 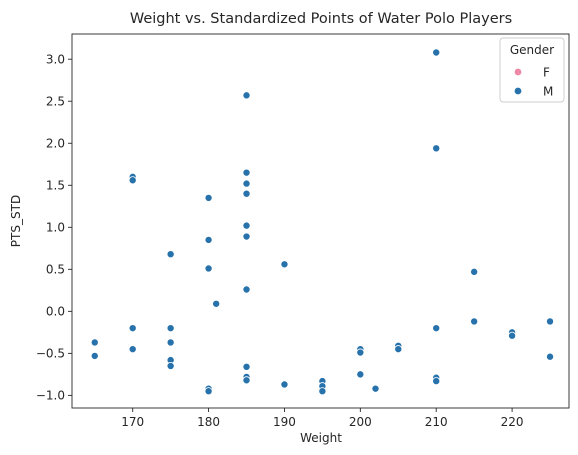 What do you see at coordinates (55, 60) in the screenshot?
I see `y-tick-label: 3.0` at bounding box center [55, 60].